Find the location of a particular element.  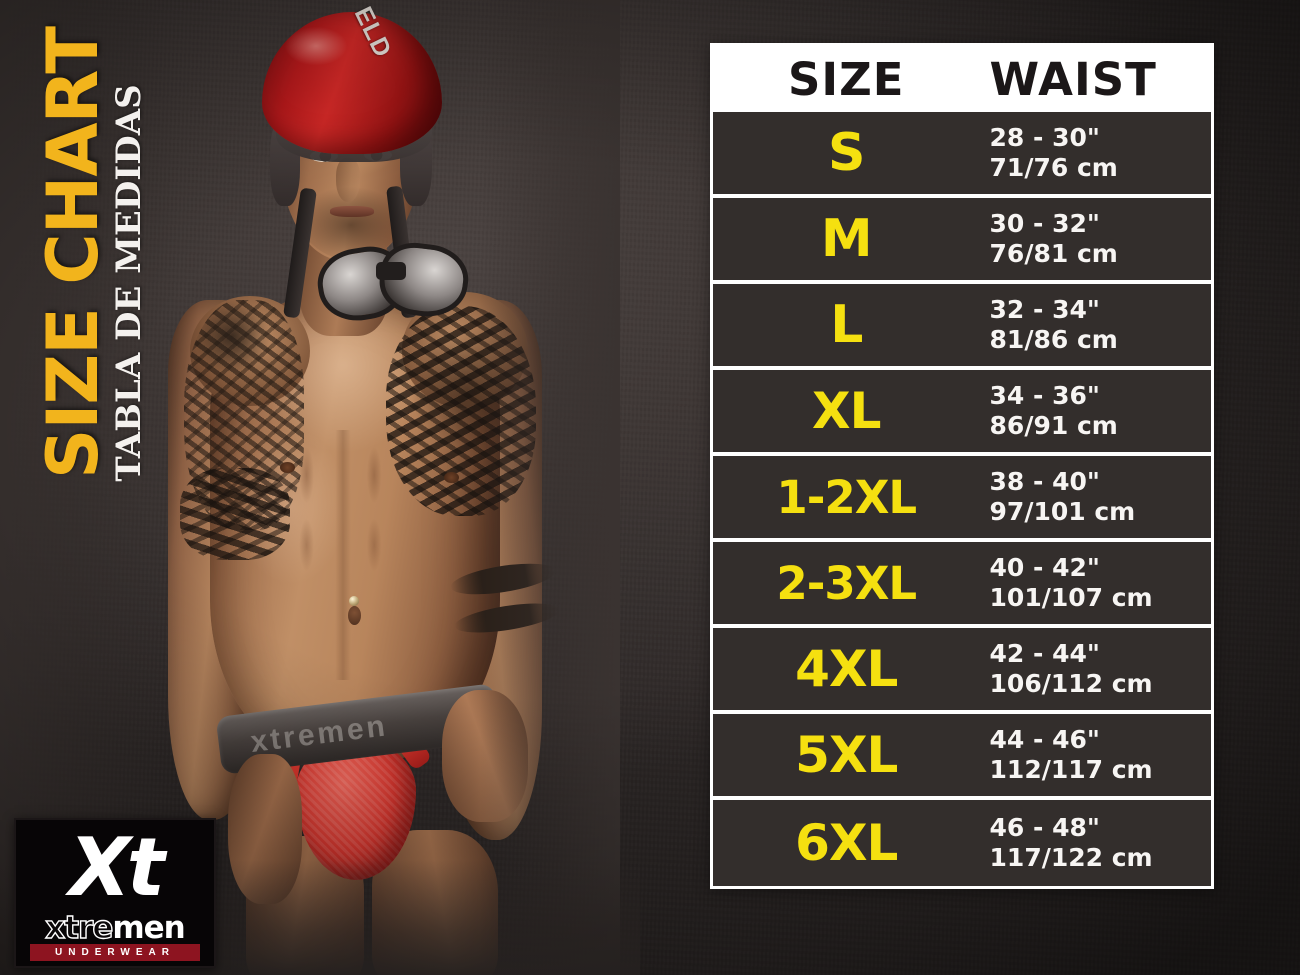

table-row: S 28 - 30" 71/76 cm is located at coordinates (962, 155).